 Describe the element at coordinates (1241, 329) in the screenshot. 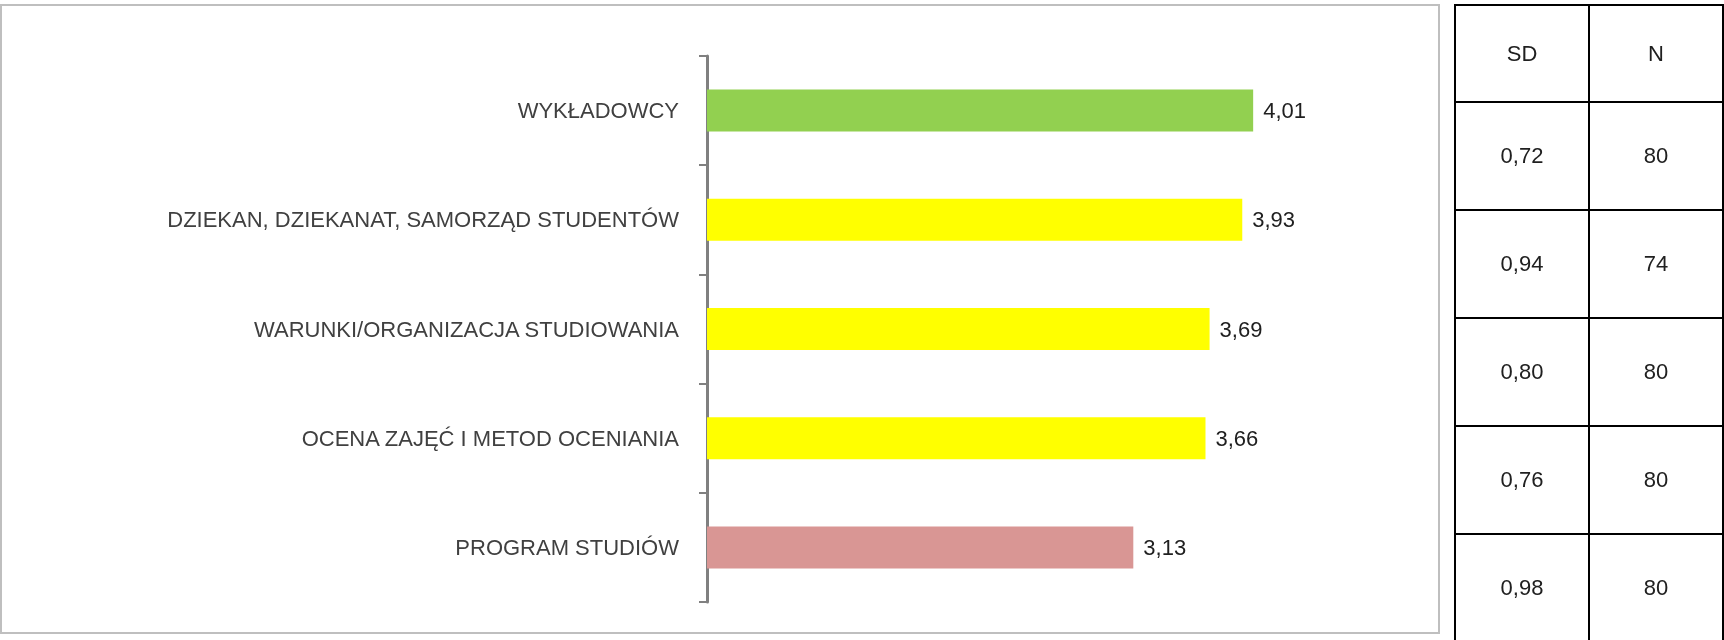

I see `data-label: 3,69` at that location.